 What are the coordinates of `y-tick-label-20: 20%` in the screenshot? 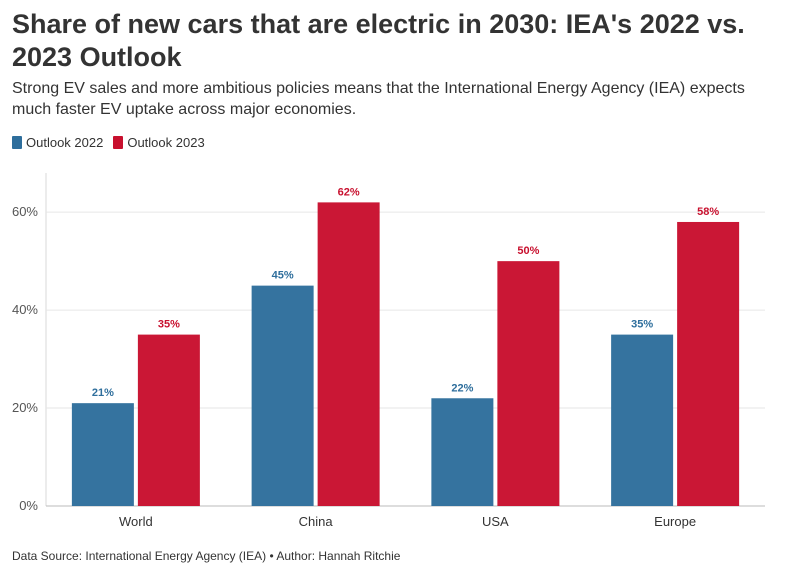 It's located at (25, 407).